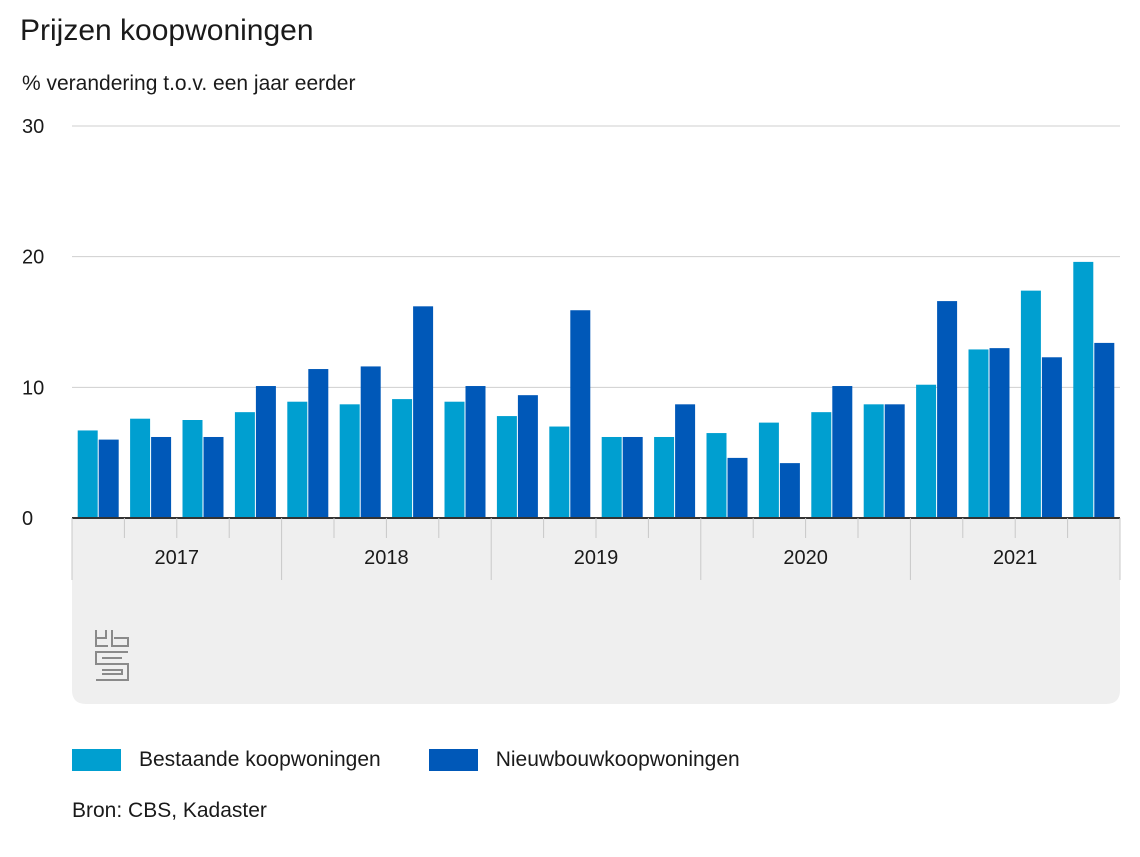 This screenshot has width=1140, height=857. I want to click on chart-title: Prijzen koopwoningen, so click(167, 30).